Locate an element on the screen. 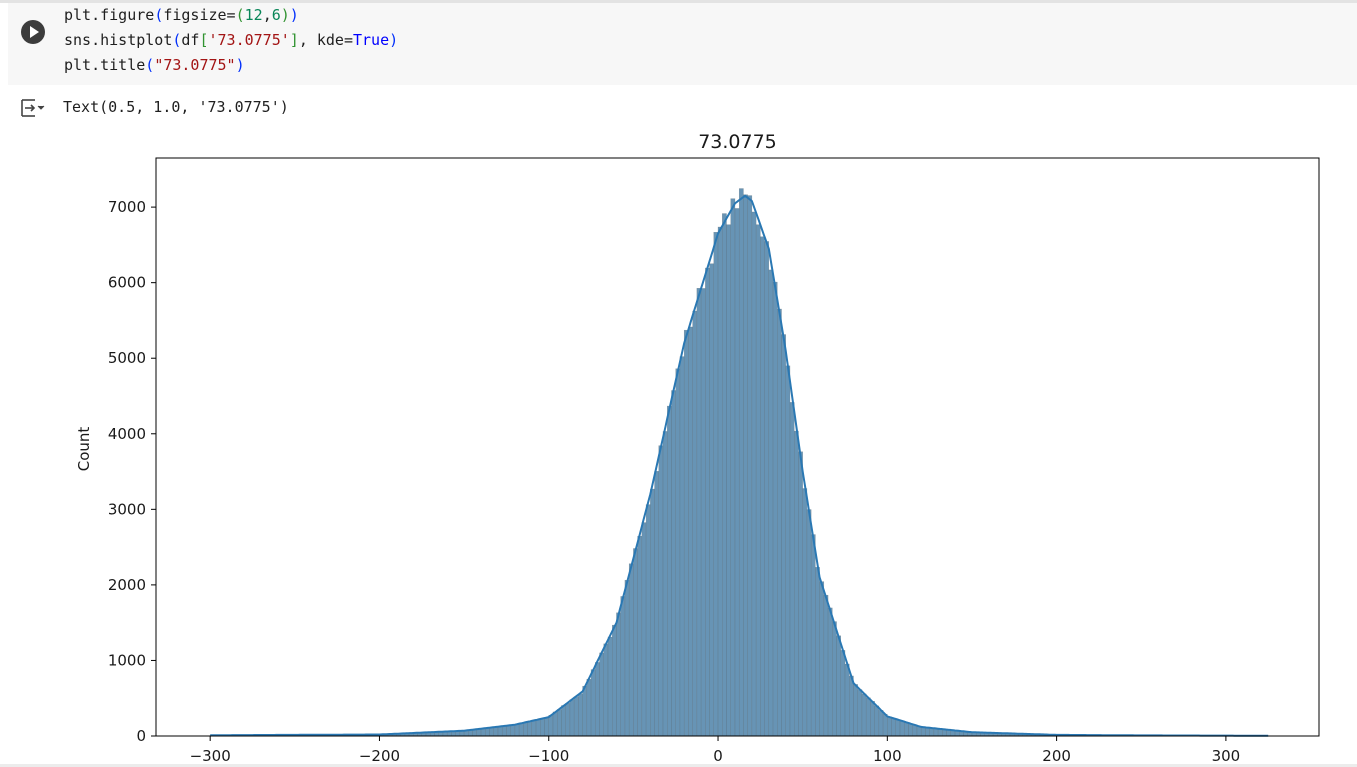 The image size is (1357, 767). play-circle-icon is located at coordinates (33, 32).